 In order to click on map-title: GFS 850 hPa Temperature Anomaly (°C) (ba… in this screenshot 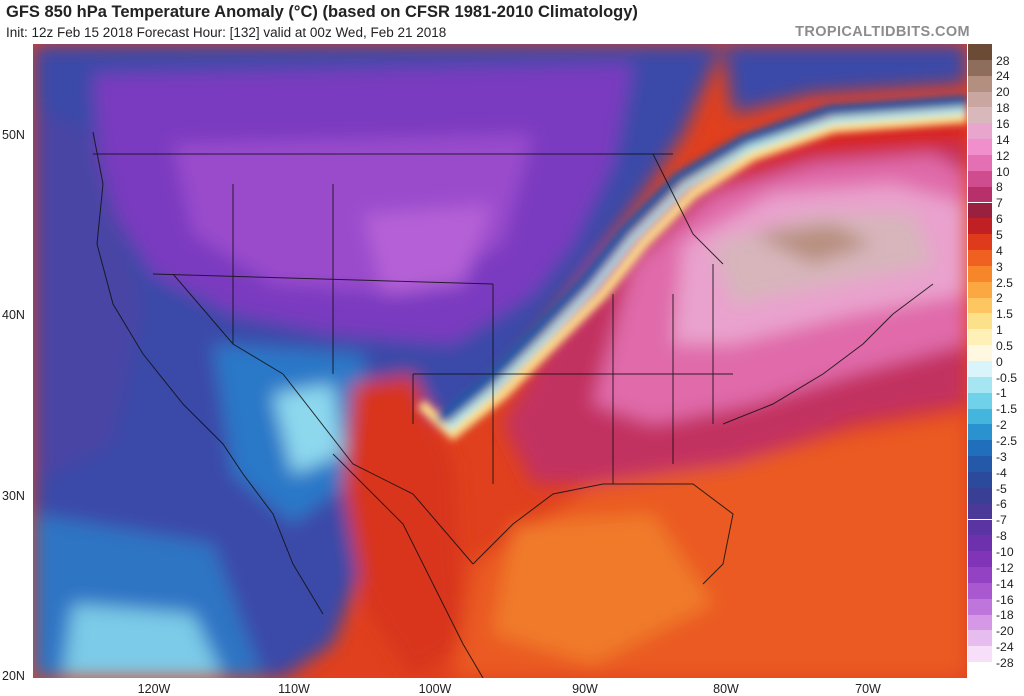, I will do `click(322, 12)`.